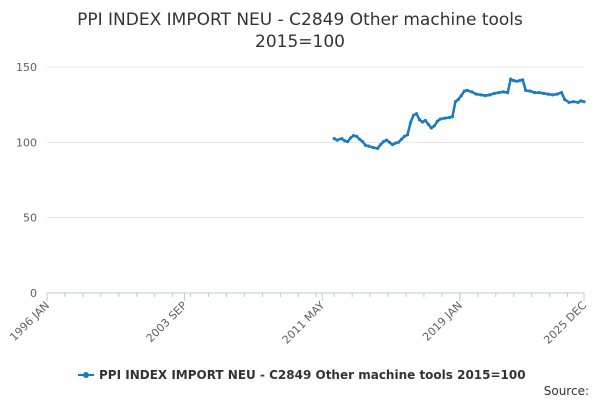 The height and width of the screenshot is (400, 600). What do you see at coordinates (300, 42) in the screenshot?
I see `chart-subtitle: 2015=100` at bounding box center [300, 42].